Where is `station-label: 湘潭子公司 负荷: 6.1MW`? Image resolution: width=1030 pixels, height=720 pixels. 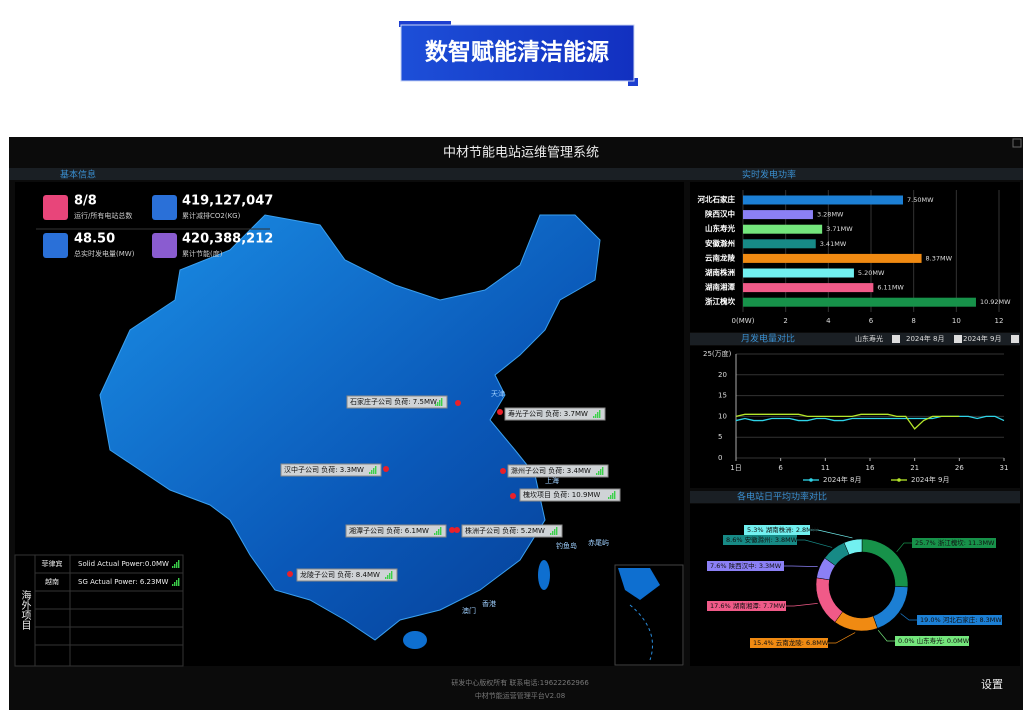
station-label: 湘潭子公司 负荷: 6.1MW is located at coordinates (389, 530).